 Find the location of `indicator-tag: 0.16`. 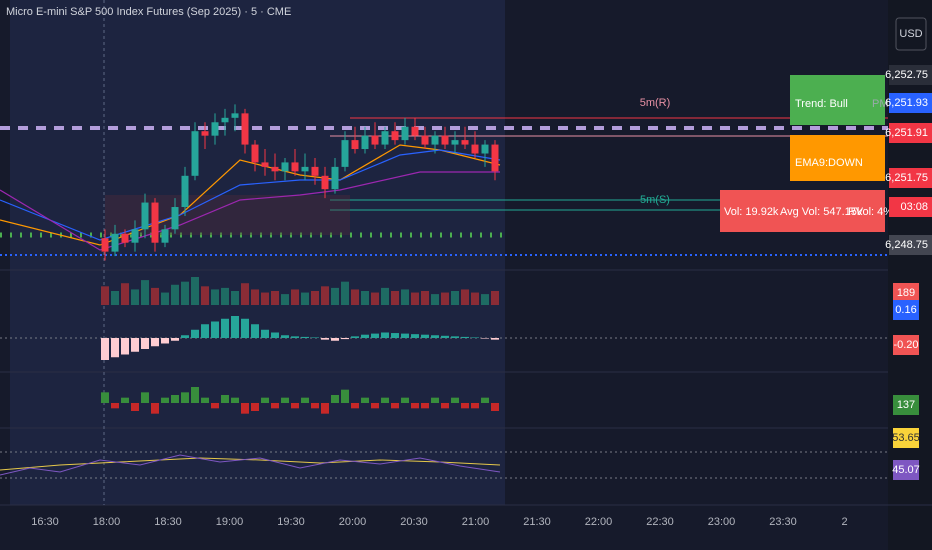

indicator-tag: 0.16 is located at coordinates (905, 310).